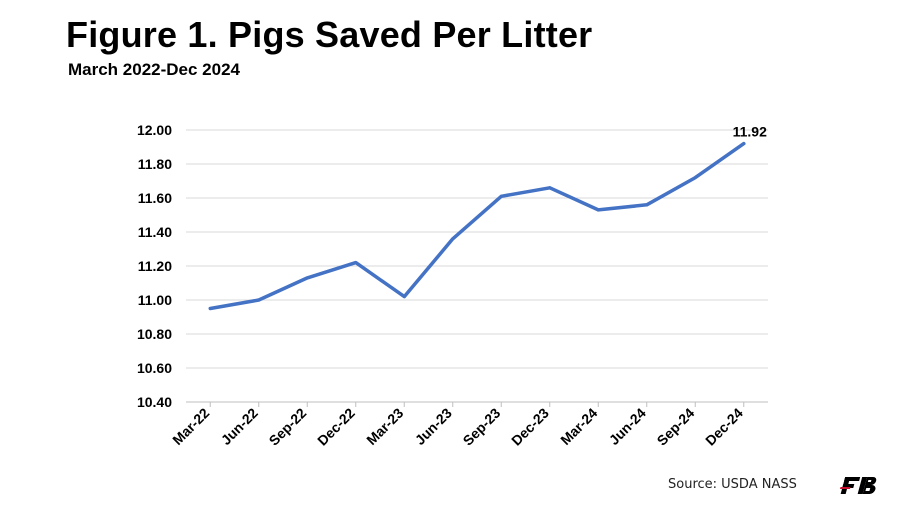 Image resolution: width=900 pixels, height=506 pixels. I want to click on y-tick-label: 10.80, so click(154, 334).